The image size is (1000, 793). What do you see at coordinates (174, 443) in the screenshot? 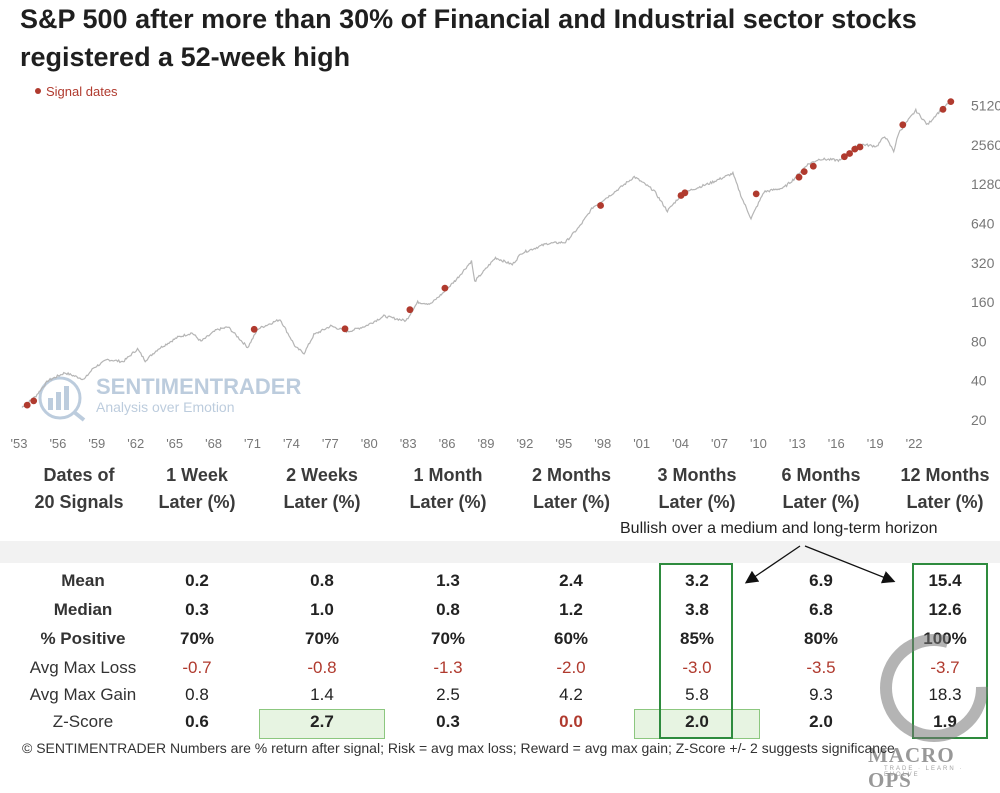
I see `x-tick-label: '65` at bounding box center [174, 443].